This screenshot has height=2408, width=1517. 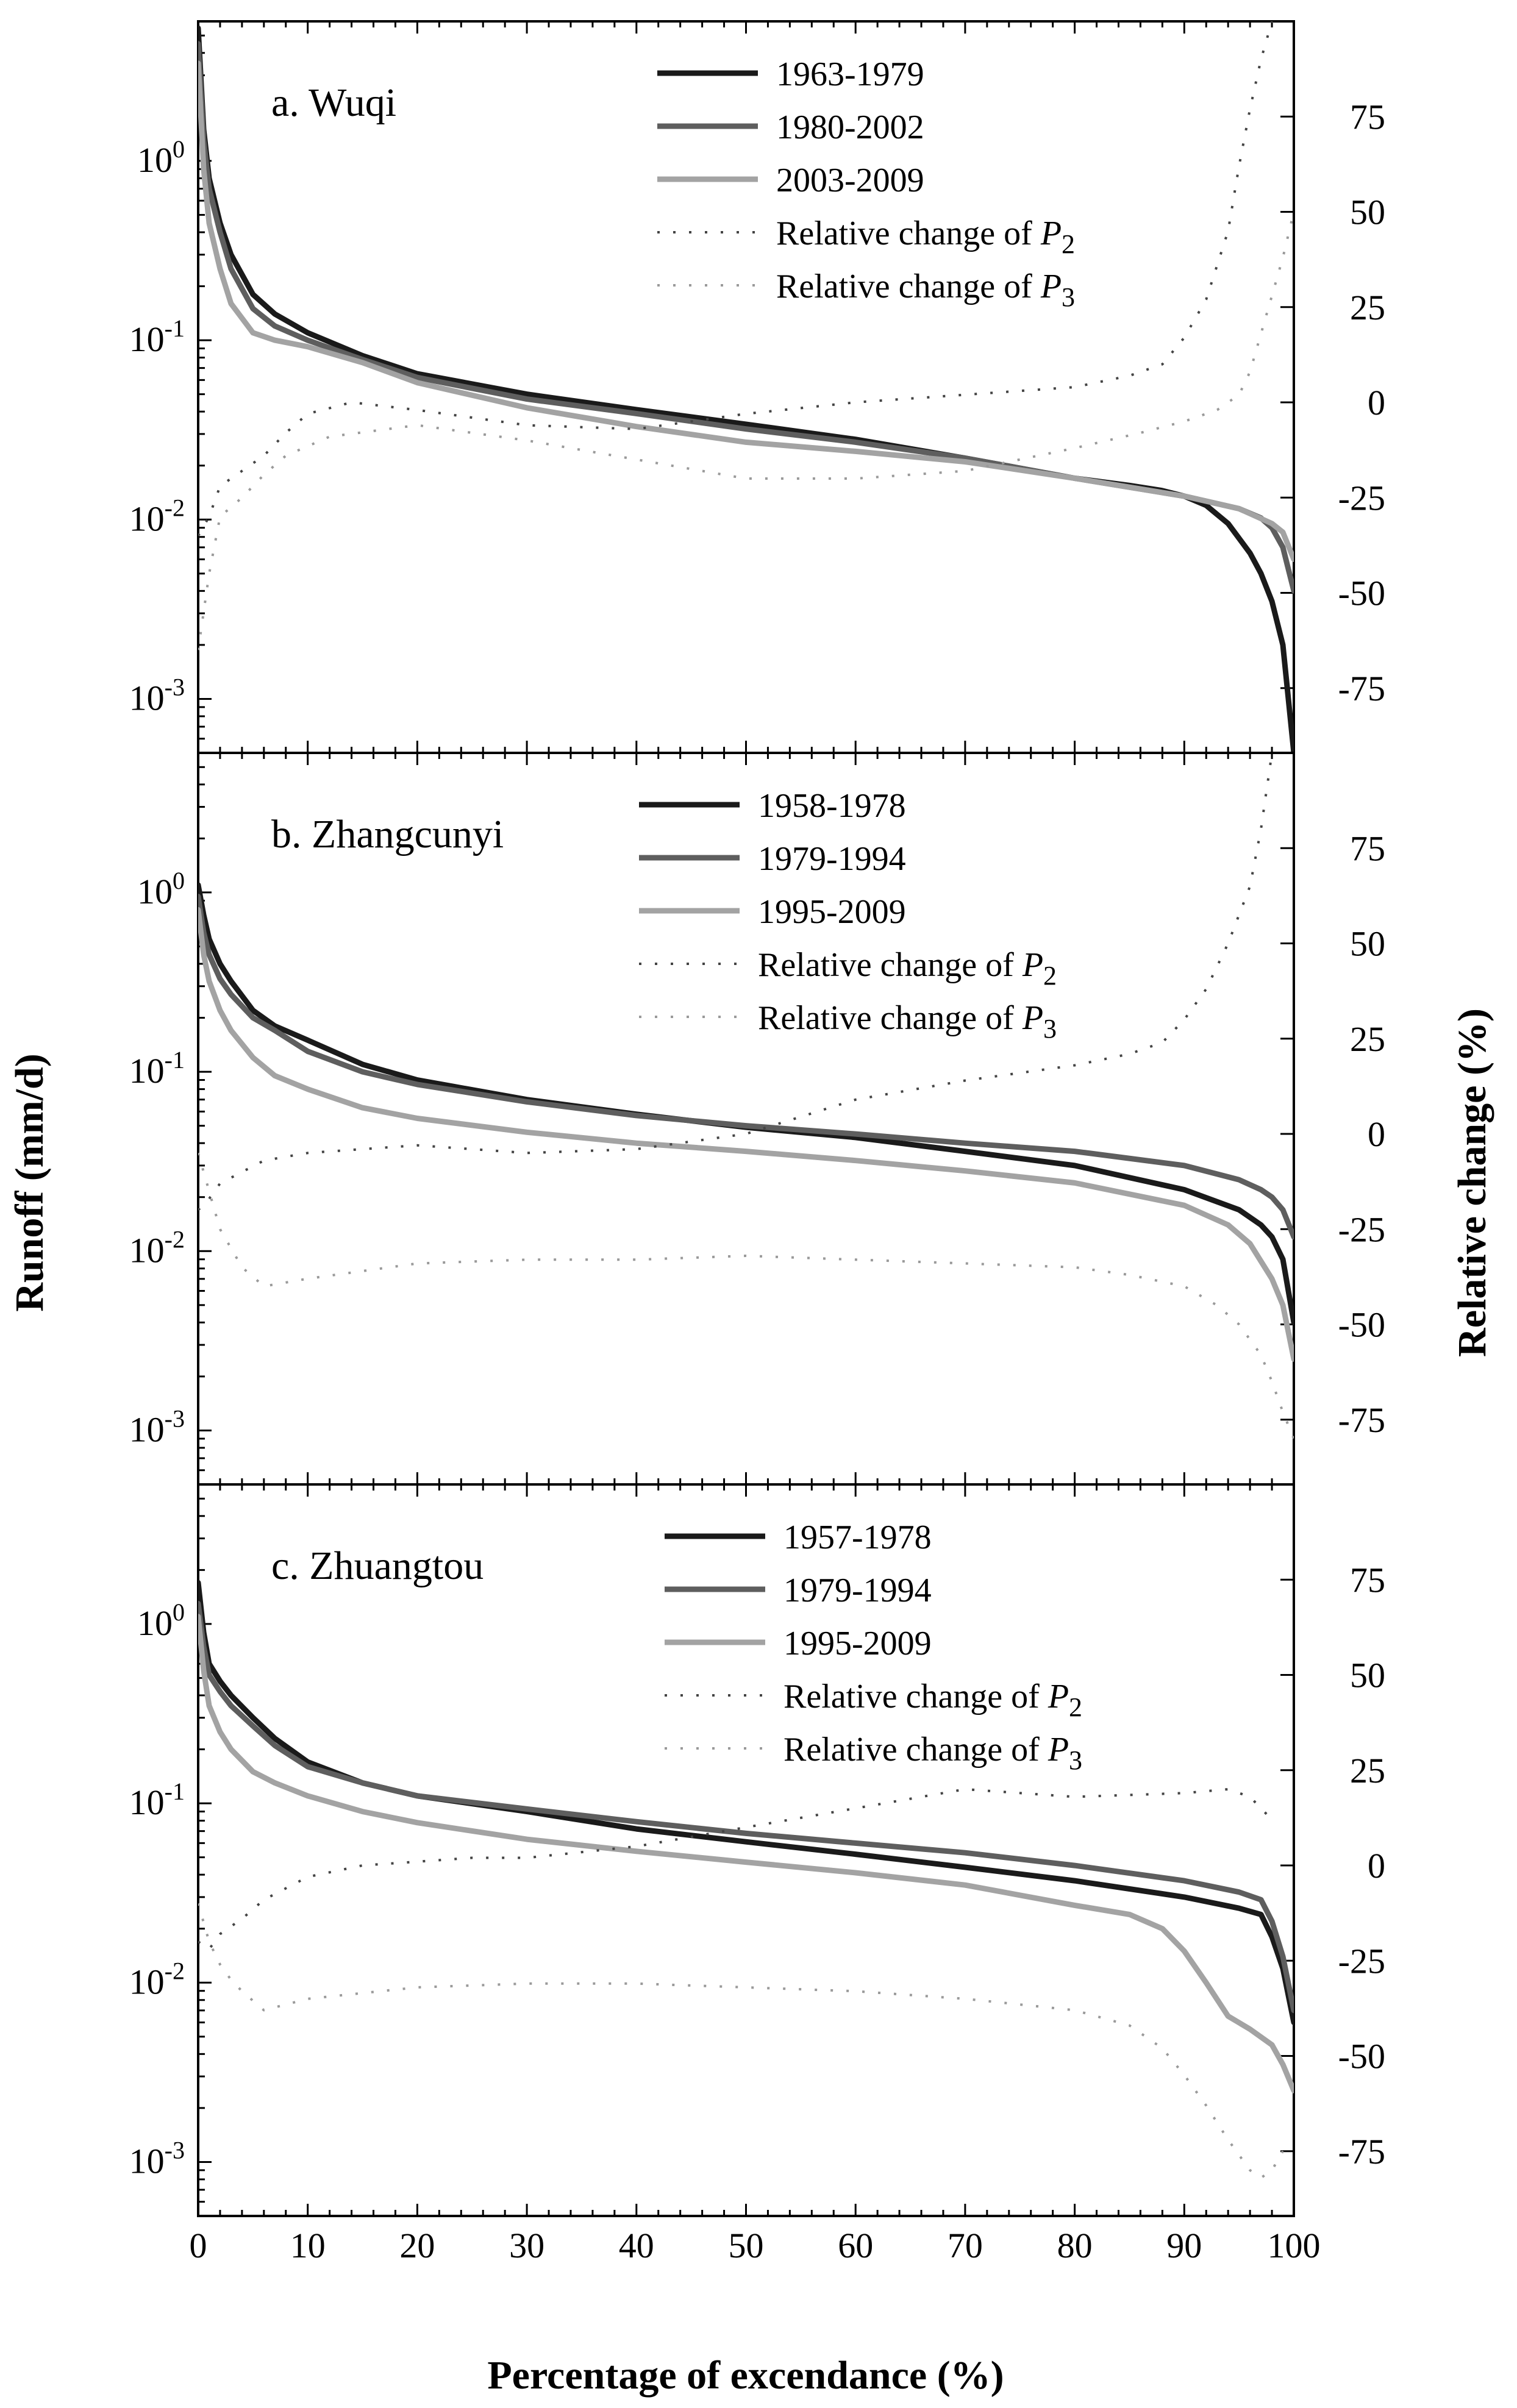 What do you see at coordinates (850, 180) in the screenshot?
I see `legend-label-3: 2003-2009` at bounding box center [850, 180].